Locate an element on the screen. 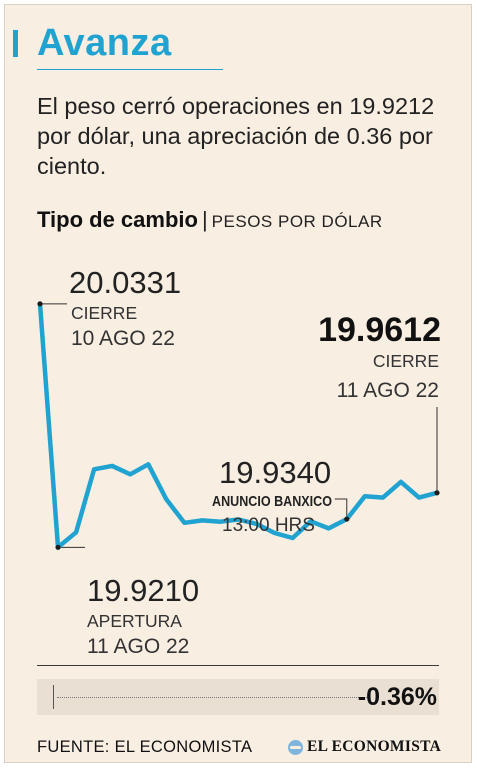 The height and width of the screenshot is (768, 477). annotation-banxico-label: ANUNCIO BANXICO is located at coordinates (272, 501).